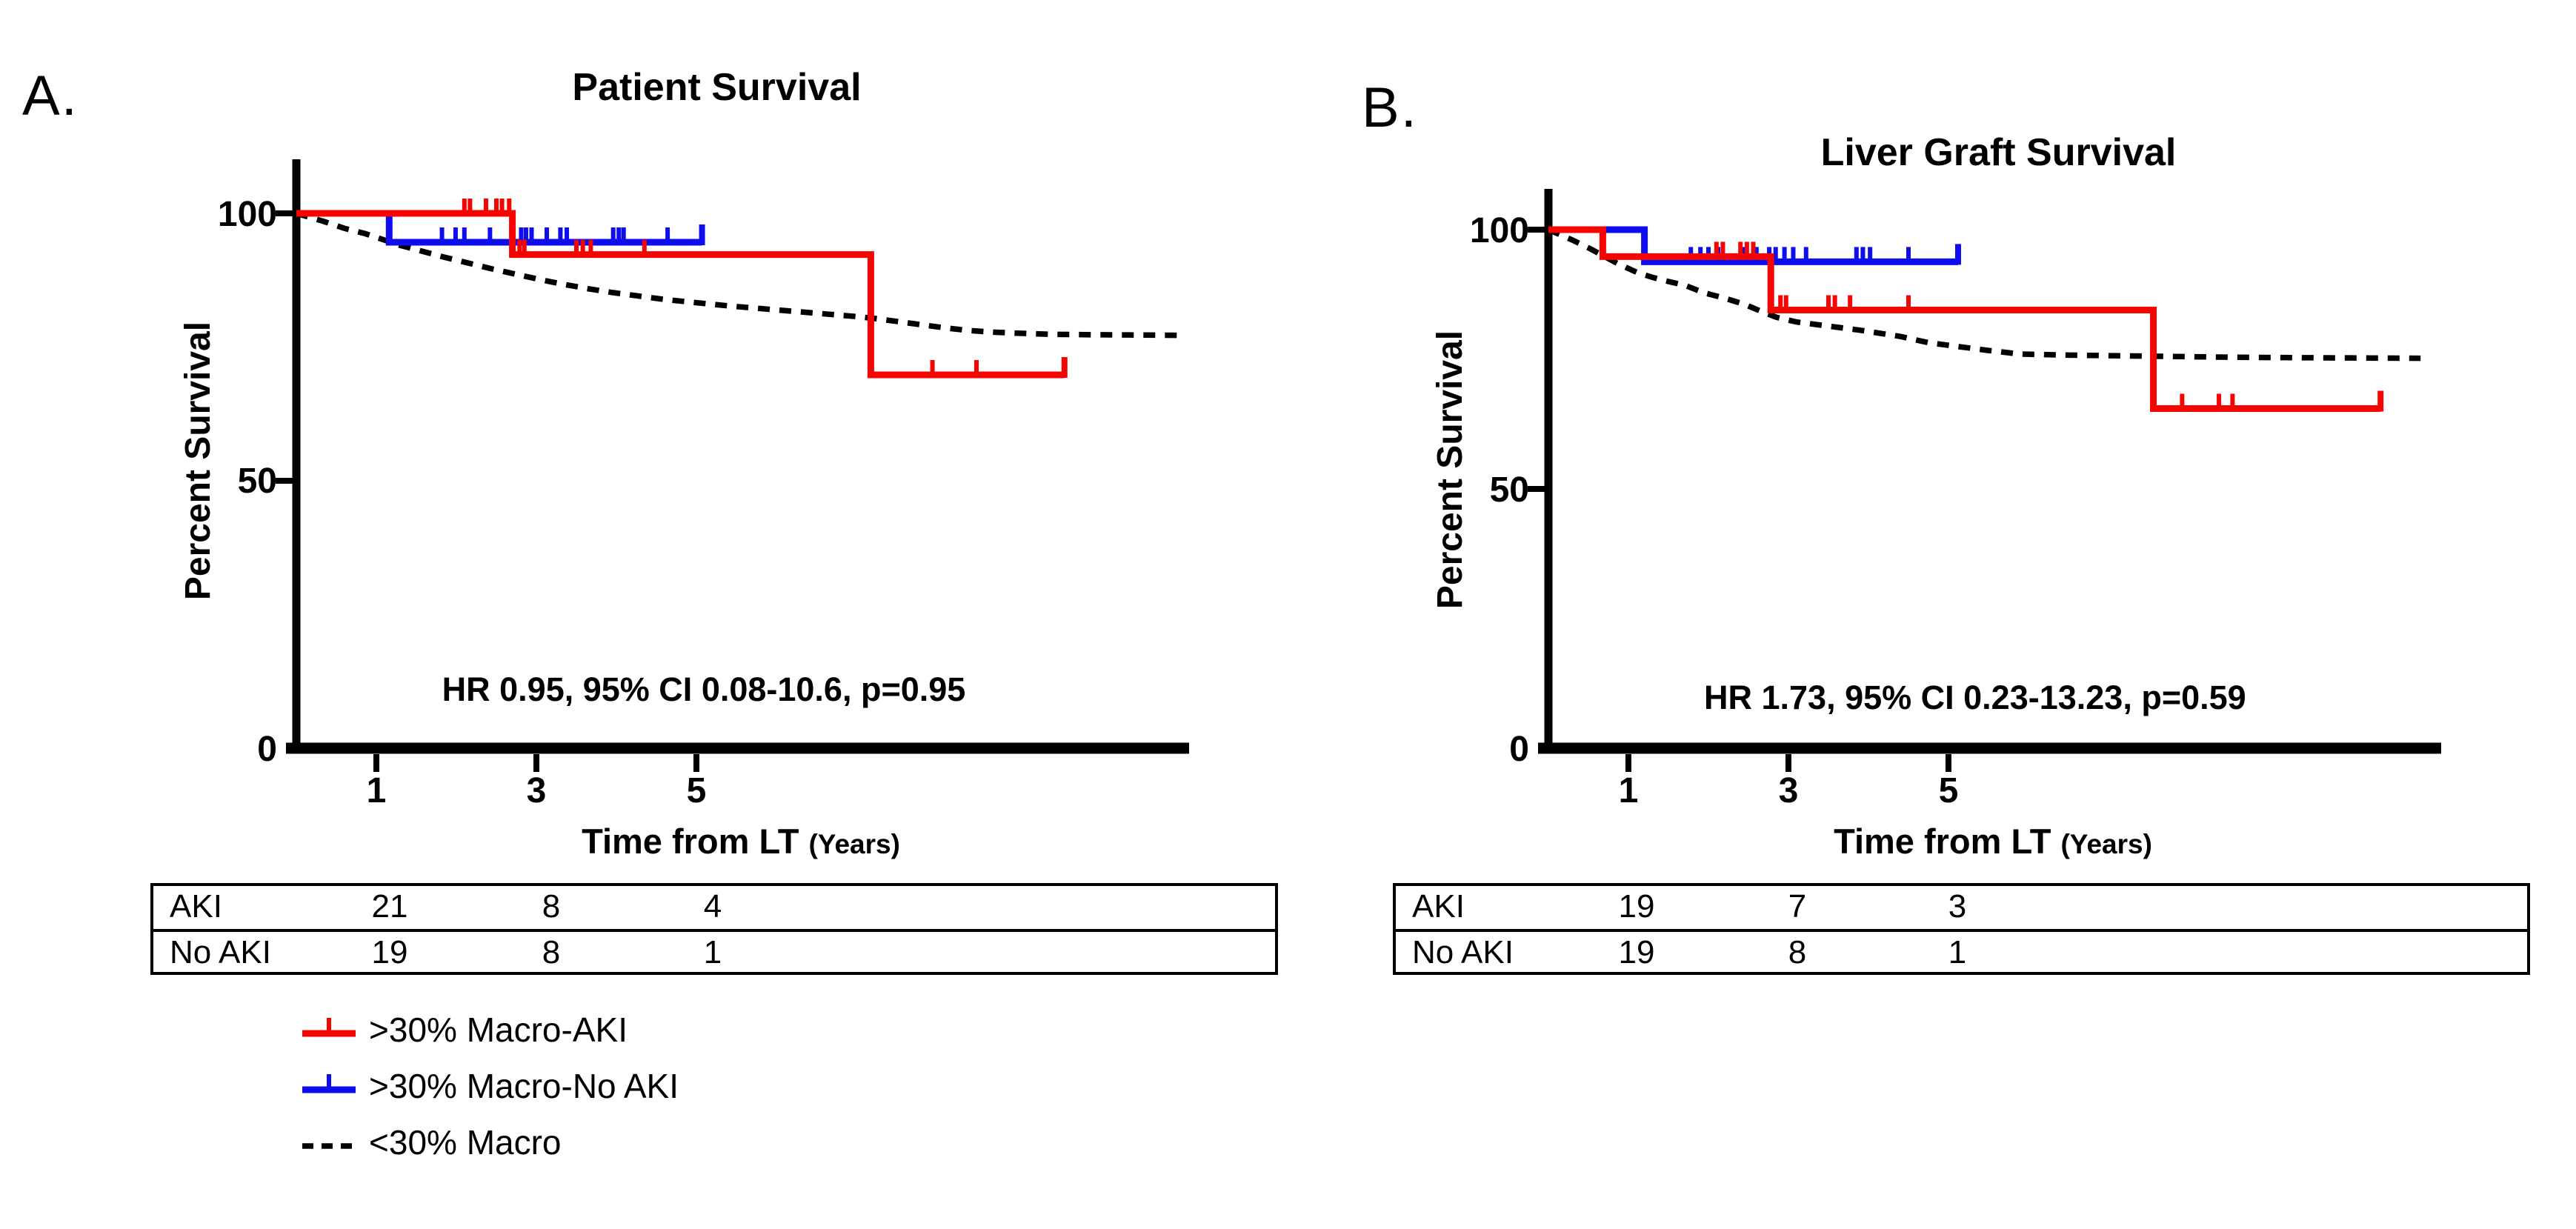 This screenshot has height=1229, width=2576. I want to click on km-curve-no_aki-panel-a, so click(499, 228).